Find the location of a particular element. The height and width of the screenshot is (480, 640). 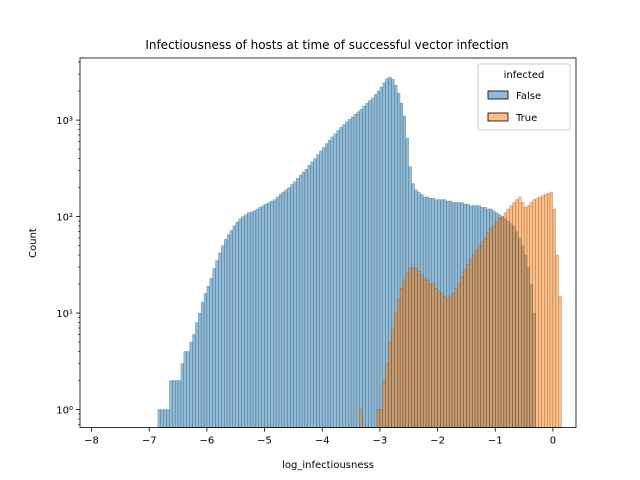

legend: infected False True is located at coordinates (524, 97).